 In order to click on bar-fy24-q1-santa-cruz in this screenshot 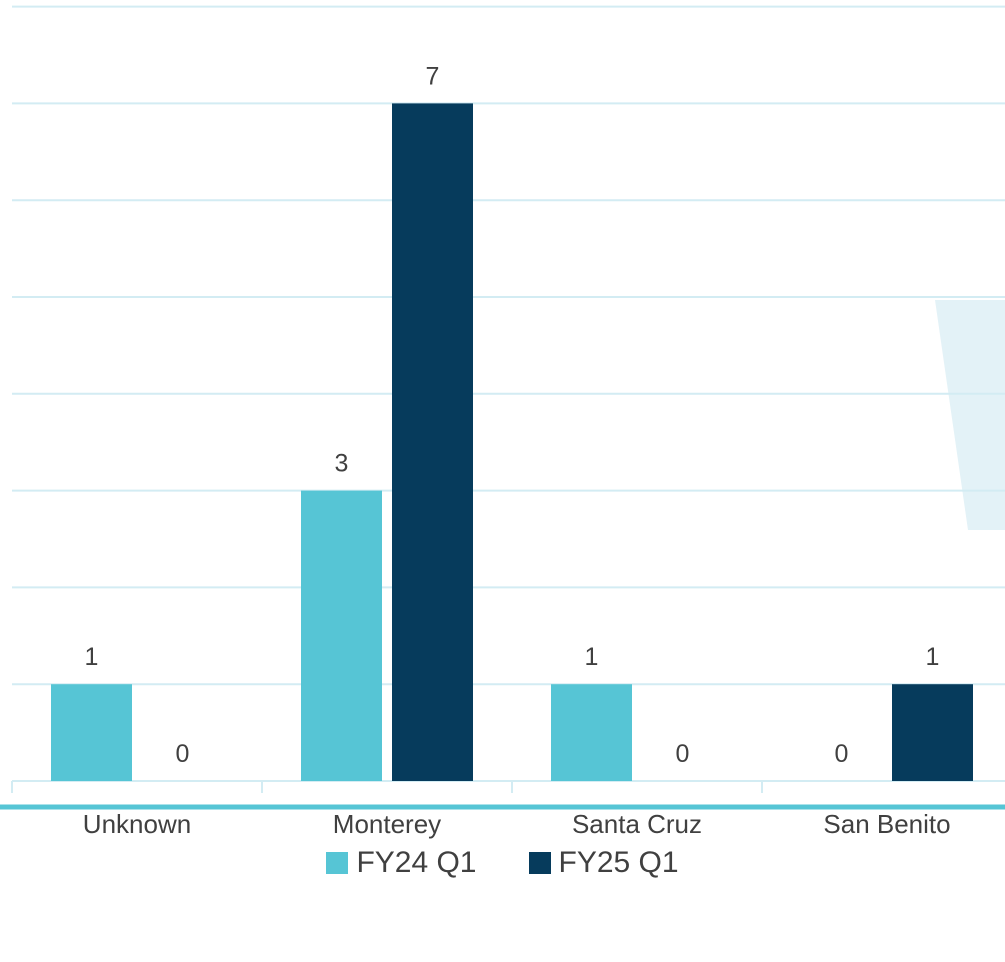, I will do `click(591, 732)`.